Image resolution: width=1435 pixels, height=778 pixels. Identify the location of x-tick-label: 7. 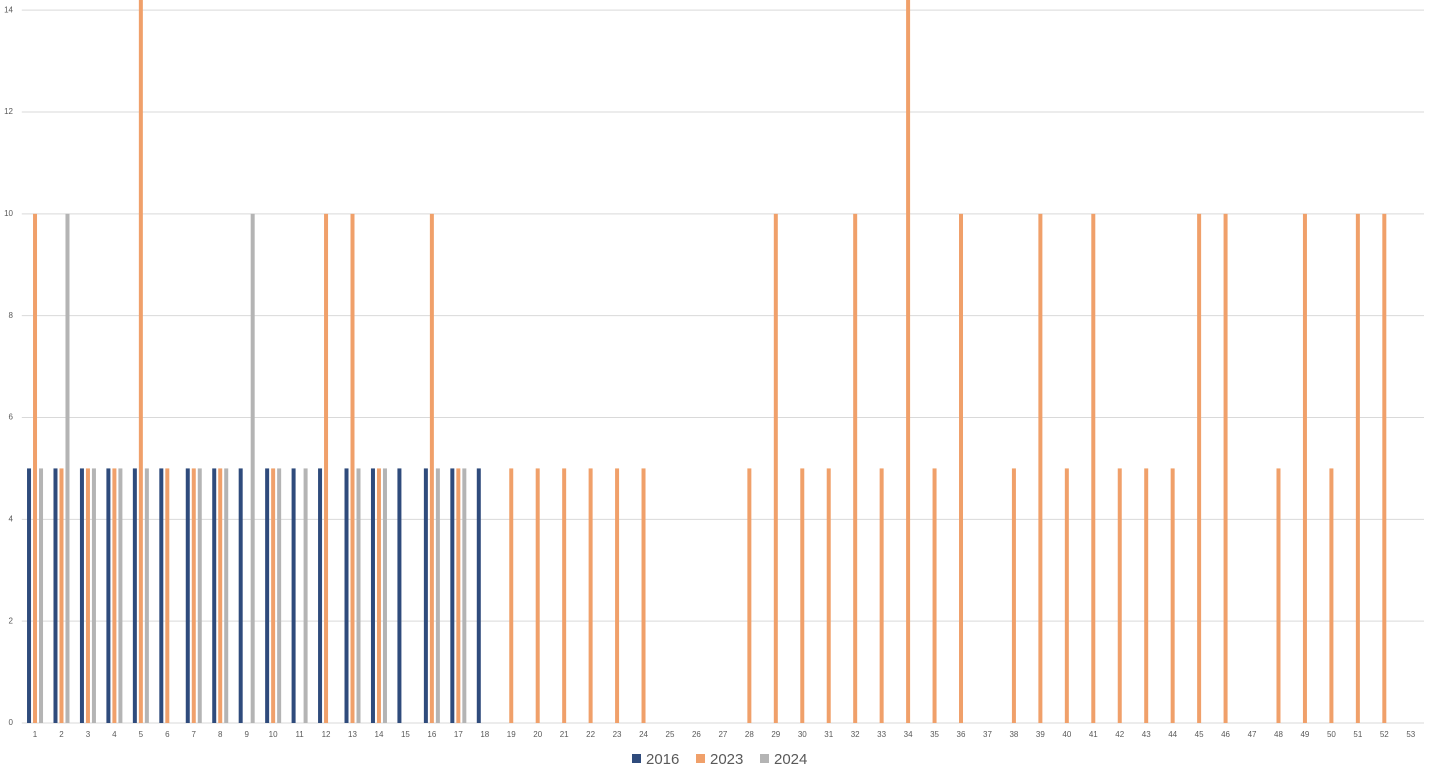
(194, 734).